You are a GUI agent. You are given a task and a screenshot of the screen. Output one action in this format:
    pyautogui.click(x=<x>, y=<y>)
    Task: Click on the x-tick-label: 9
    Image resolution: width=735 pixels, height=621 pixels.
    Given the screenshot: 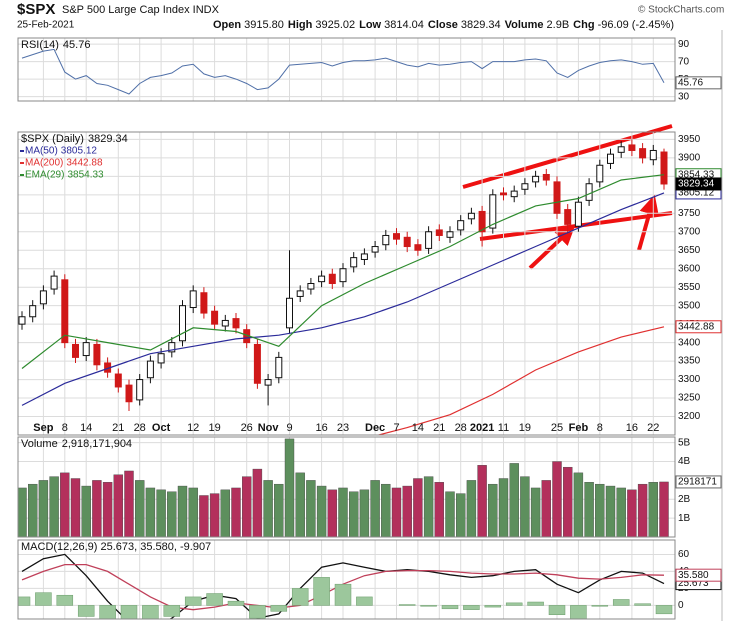 What is the action you would take?
    pyautogui.click(x=289, y=428)
    